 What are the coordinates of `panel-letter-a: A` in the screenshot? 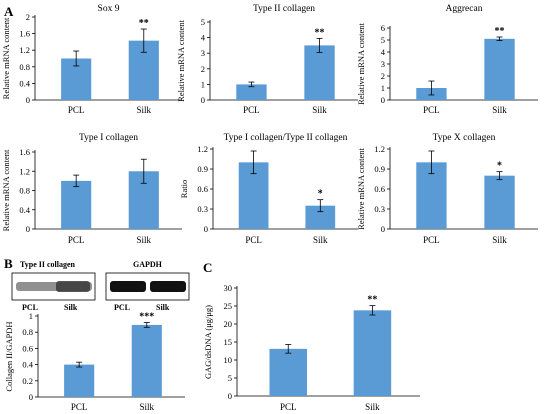 It's located at (9, 11).